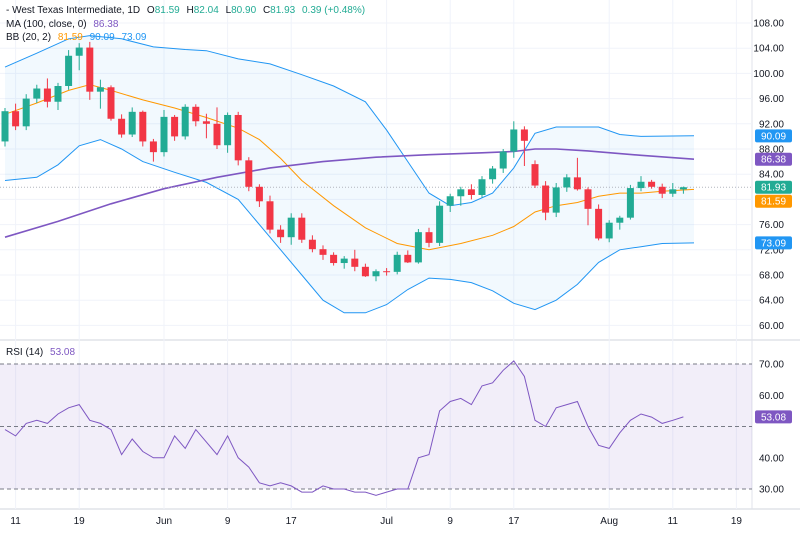  I want to click on rsi-tick-label: 70.00, so click(771, 365).